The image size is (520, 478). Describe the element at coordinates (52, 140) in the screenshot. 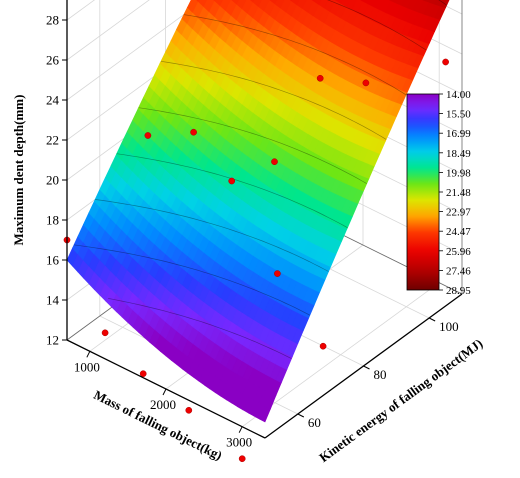

I see `z-tick-label: 22` at that location.